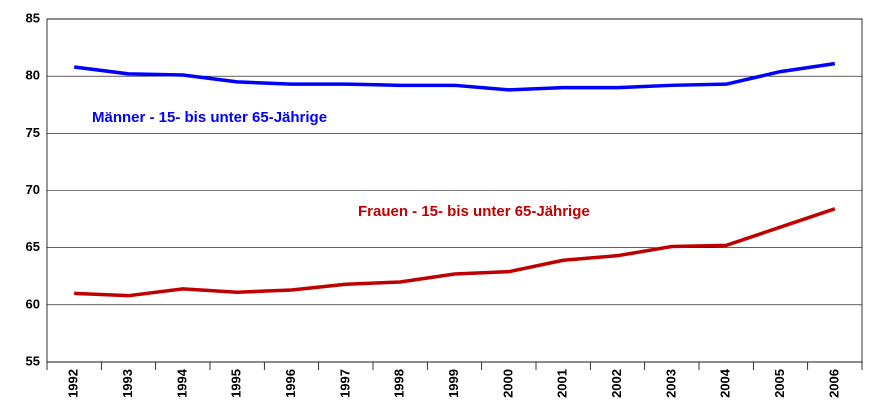  What do you see at coordinates (453, 383) in the screenshot?
I see `x-tick-label: 1999` at bounding box center [453, 383].